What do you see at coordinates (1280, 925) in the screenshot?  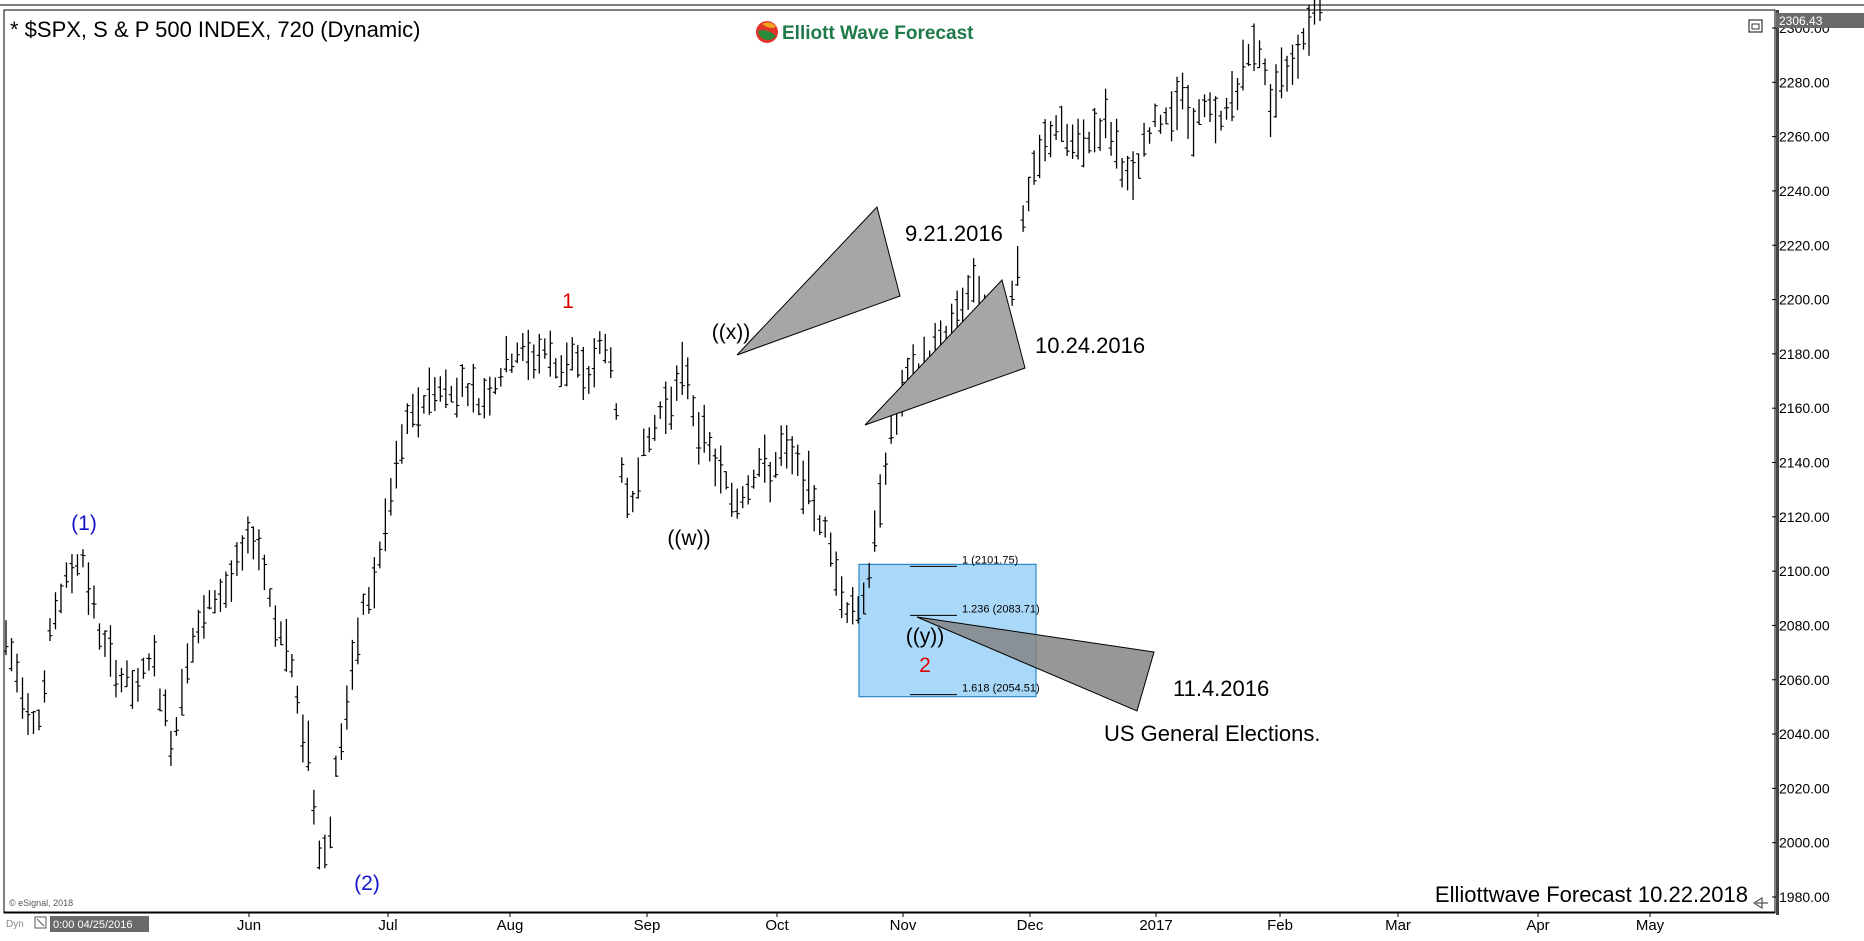 I see `x-tick-label: Feb` at bounding box center [1280, 925].